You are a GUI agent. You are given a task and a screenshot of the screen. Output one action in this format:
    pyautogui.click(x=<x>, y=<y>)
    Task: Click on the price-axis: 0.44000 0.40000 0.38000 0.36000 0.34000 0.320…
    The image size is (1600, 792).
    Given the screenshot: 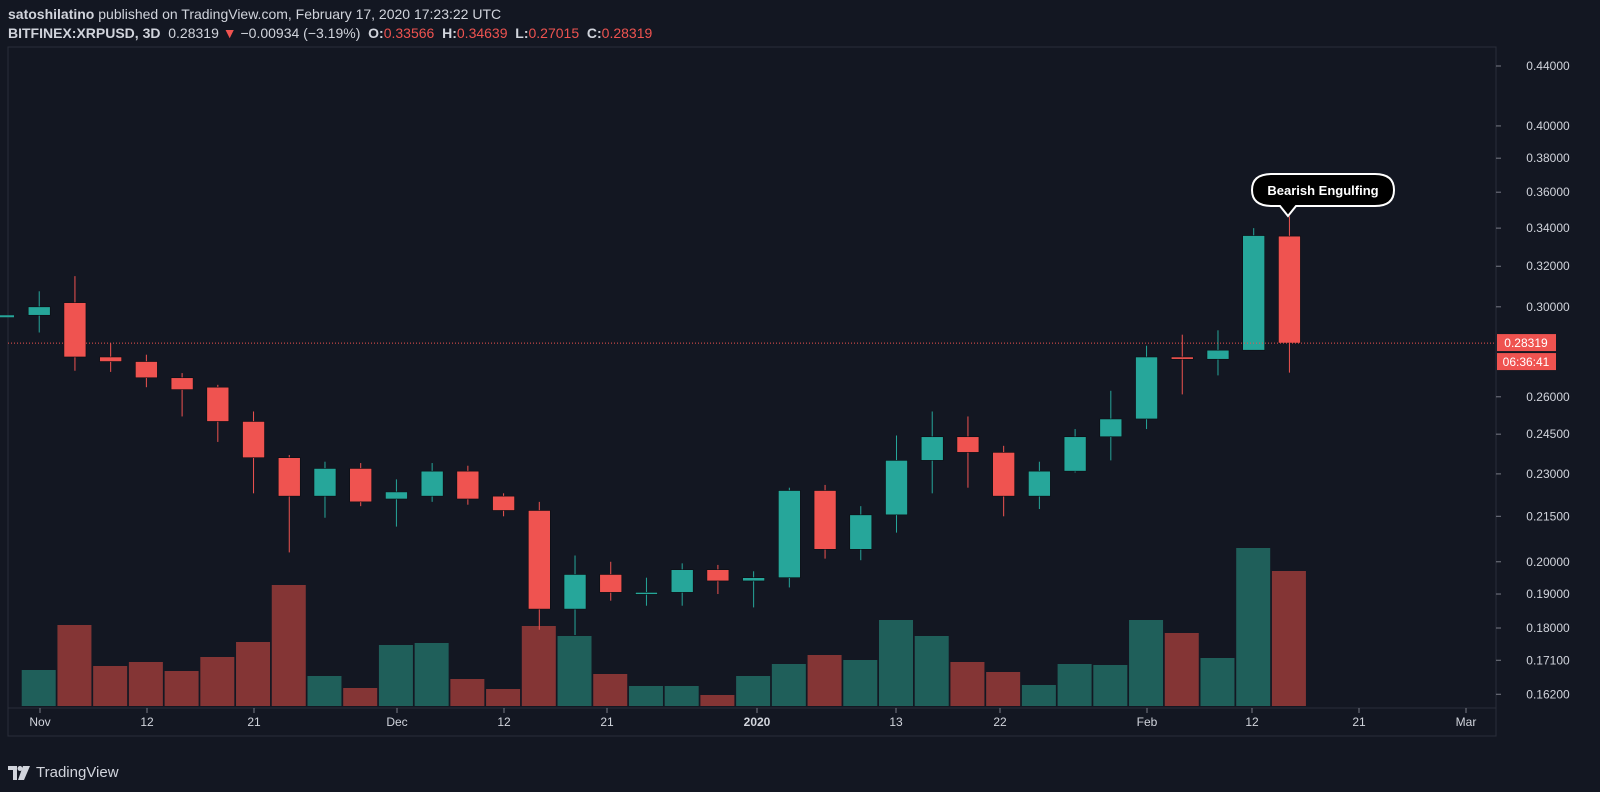 What is the action you would take?
    pyautogui.click(x=1533, y=380)
    